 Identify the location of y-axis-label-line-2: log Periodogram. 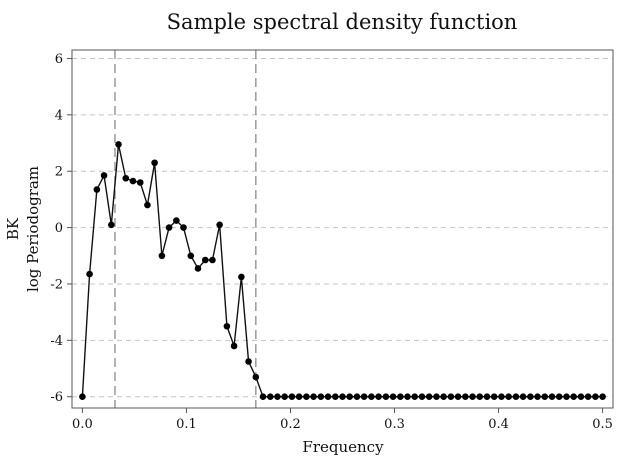
(33, 229).